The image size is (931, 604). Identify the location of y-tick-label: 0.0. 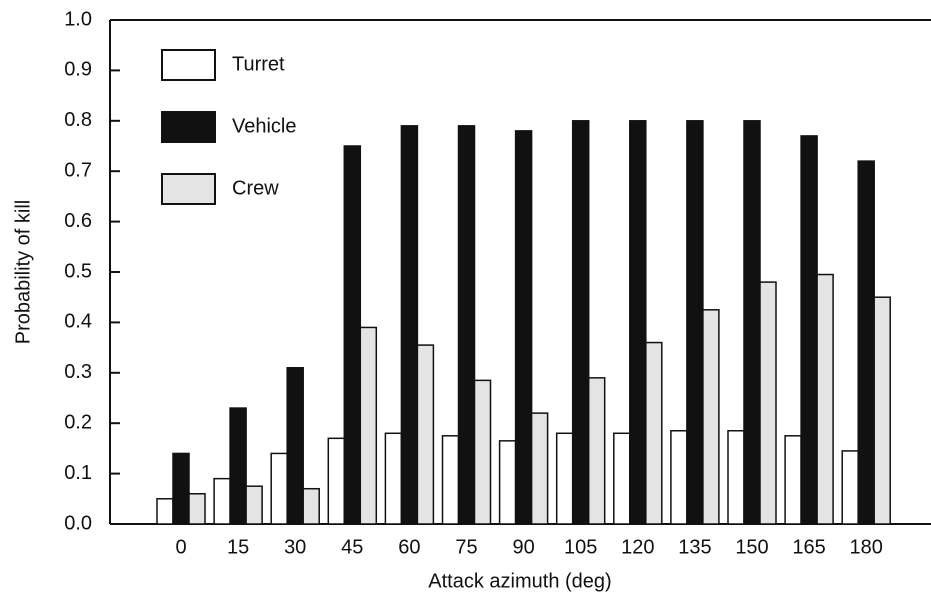
(78, 523).